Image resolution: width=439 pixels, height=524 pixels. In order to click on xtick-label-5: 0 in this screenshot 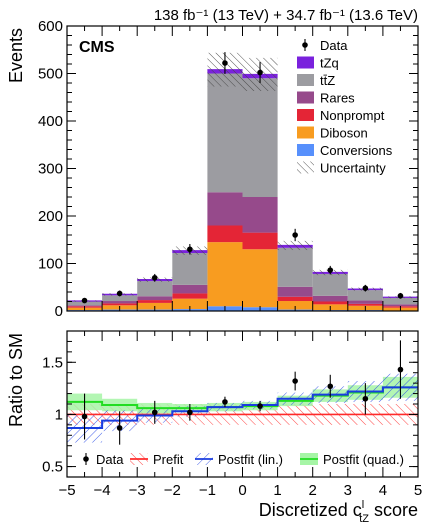, I will do `click(242, 490)`.